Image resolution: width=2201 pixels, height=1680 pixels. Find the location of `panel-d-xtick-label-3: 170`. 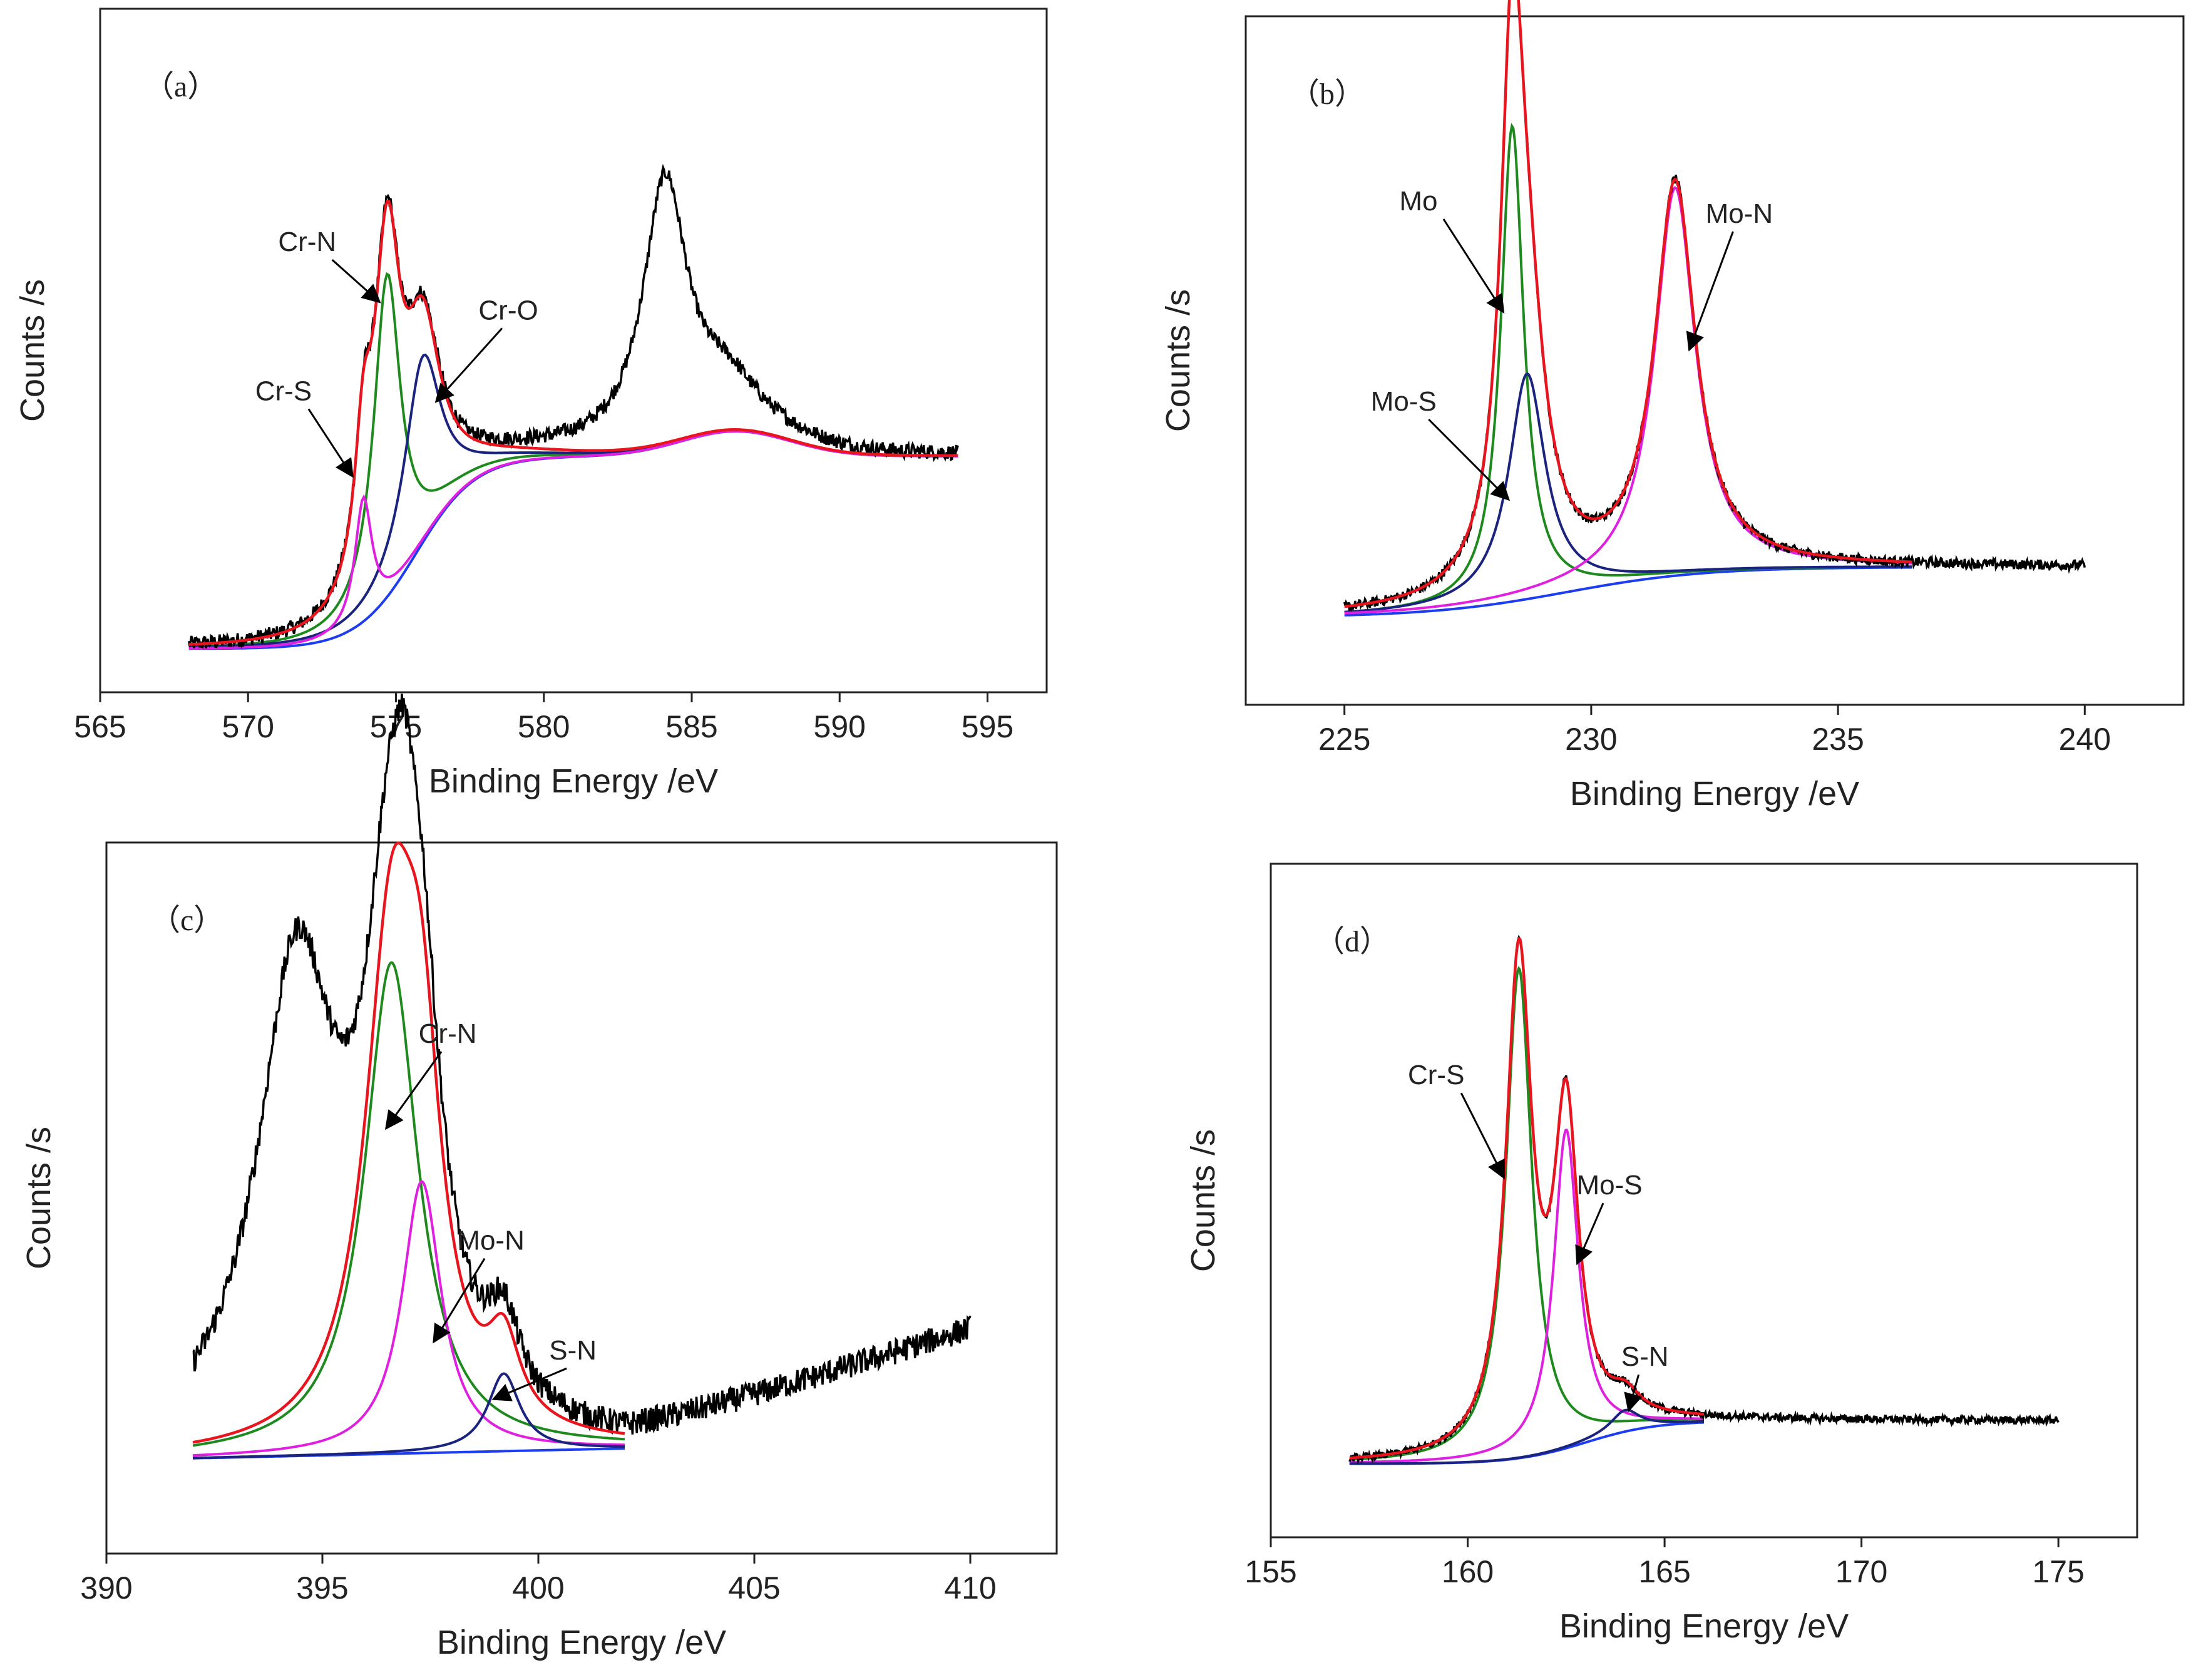

panel-d-xtick-label-3: 170 is located at coordinates (1861, 1571).